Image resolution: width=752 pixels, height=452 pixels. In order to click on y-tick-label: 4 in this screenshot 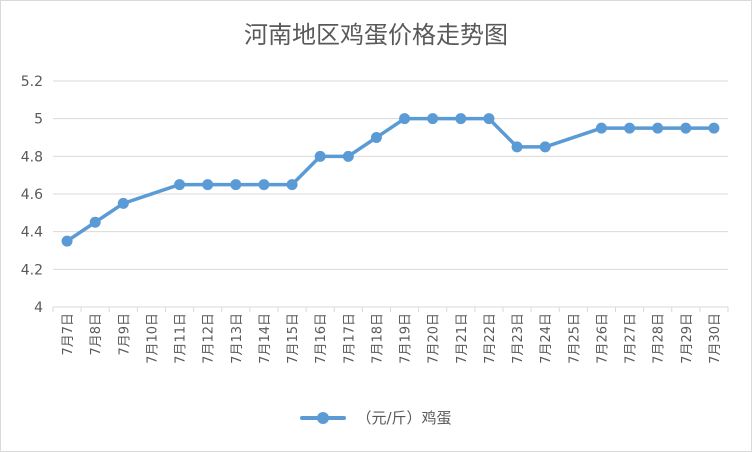, I will do `click(38, 308)`.